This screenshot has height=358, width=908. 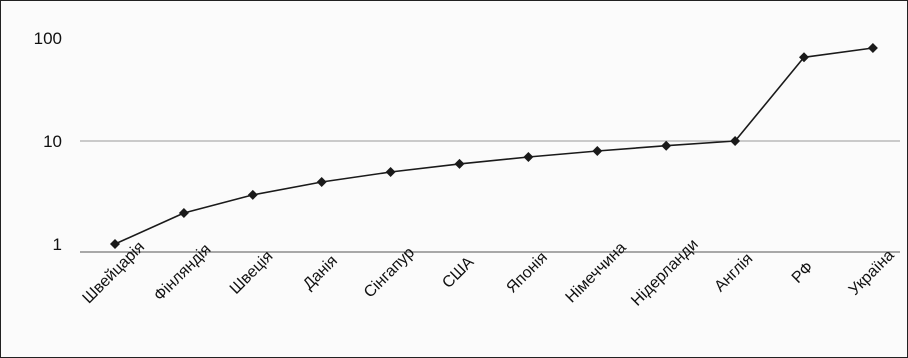 What do you see at coordinates (665, 273) in the screenshot?
I see `x-tick-label-9: Нідерланди` at bounding box center [665, 273].